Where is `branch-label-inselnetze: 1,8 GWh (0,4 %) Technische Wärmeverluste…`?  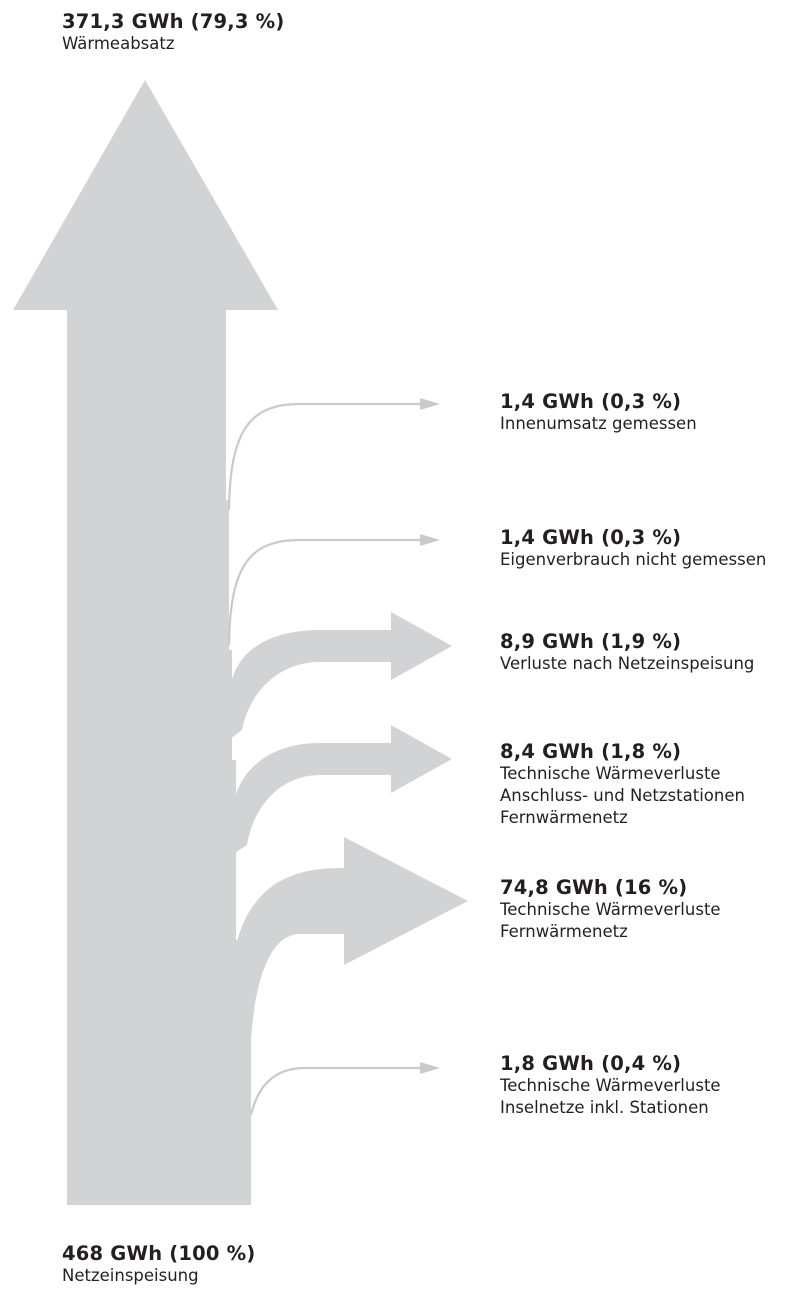 branch-label-inselnetze: 1,8 GWh (0,4 %) Technische Wärmeverluste… is located at coordinates (610, 1085).